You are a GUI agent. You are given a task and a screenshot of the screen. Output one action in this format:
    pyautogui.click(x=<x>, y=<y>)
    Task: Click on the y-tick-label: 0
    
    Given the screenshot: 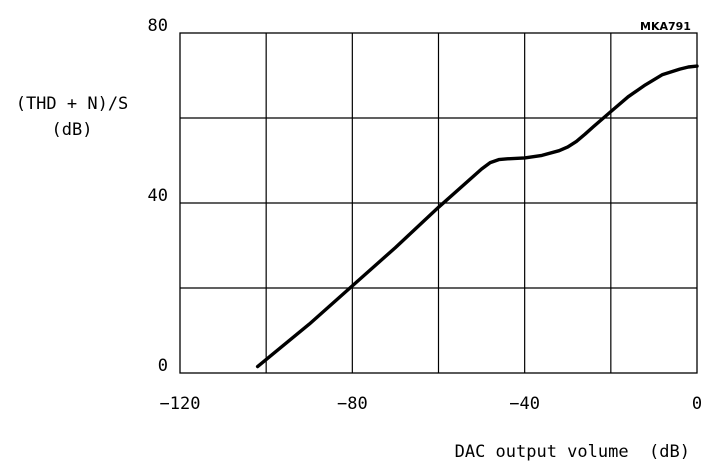 What is the action you would take?
    pyautogui.click(x=163, y=366)
    